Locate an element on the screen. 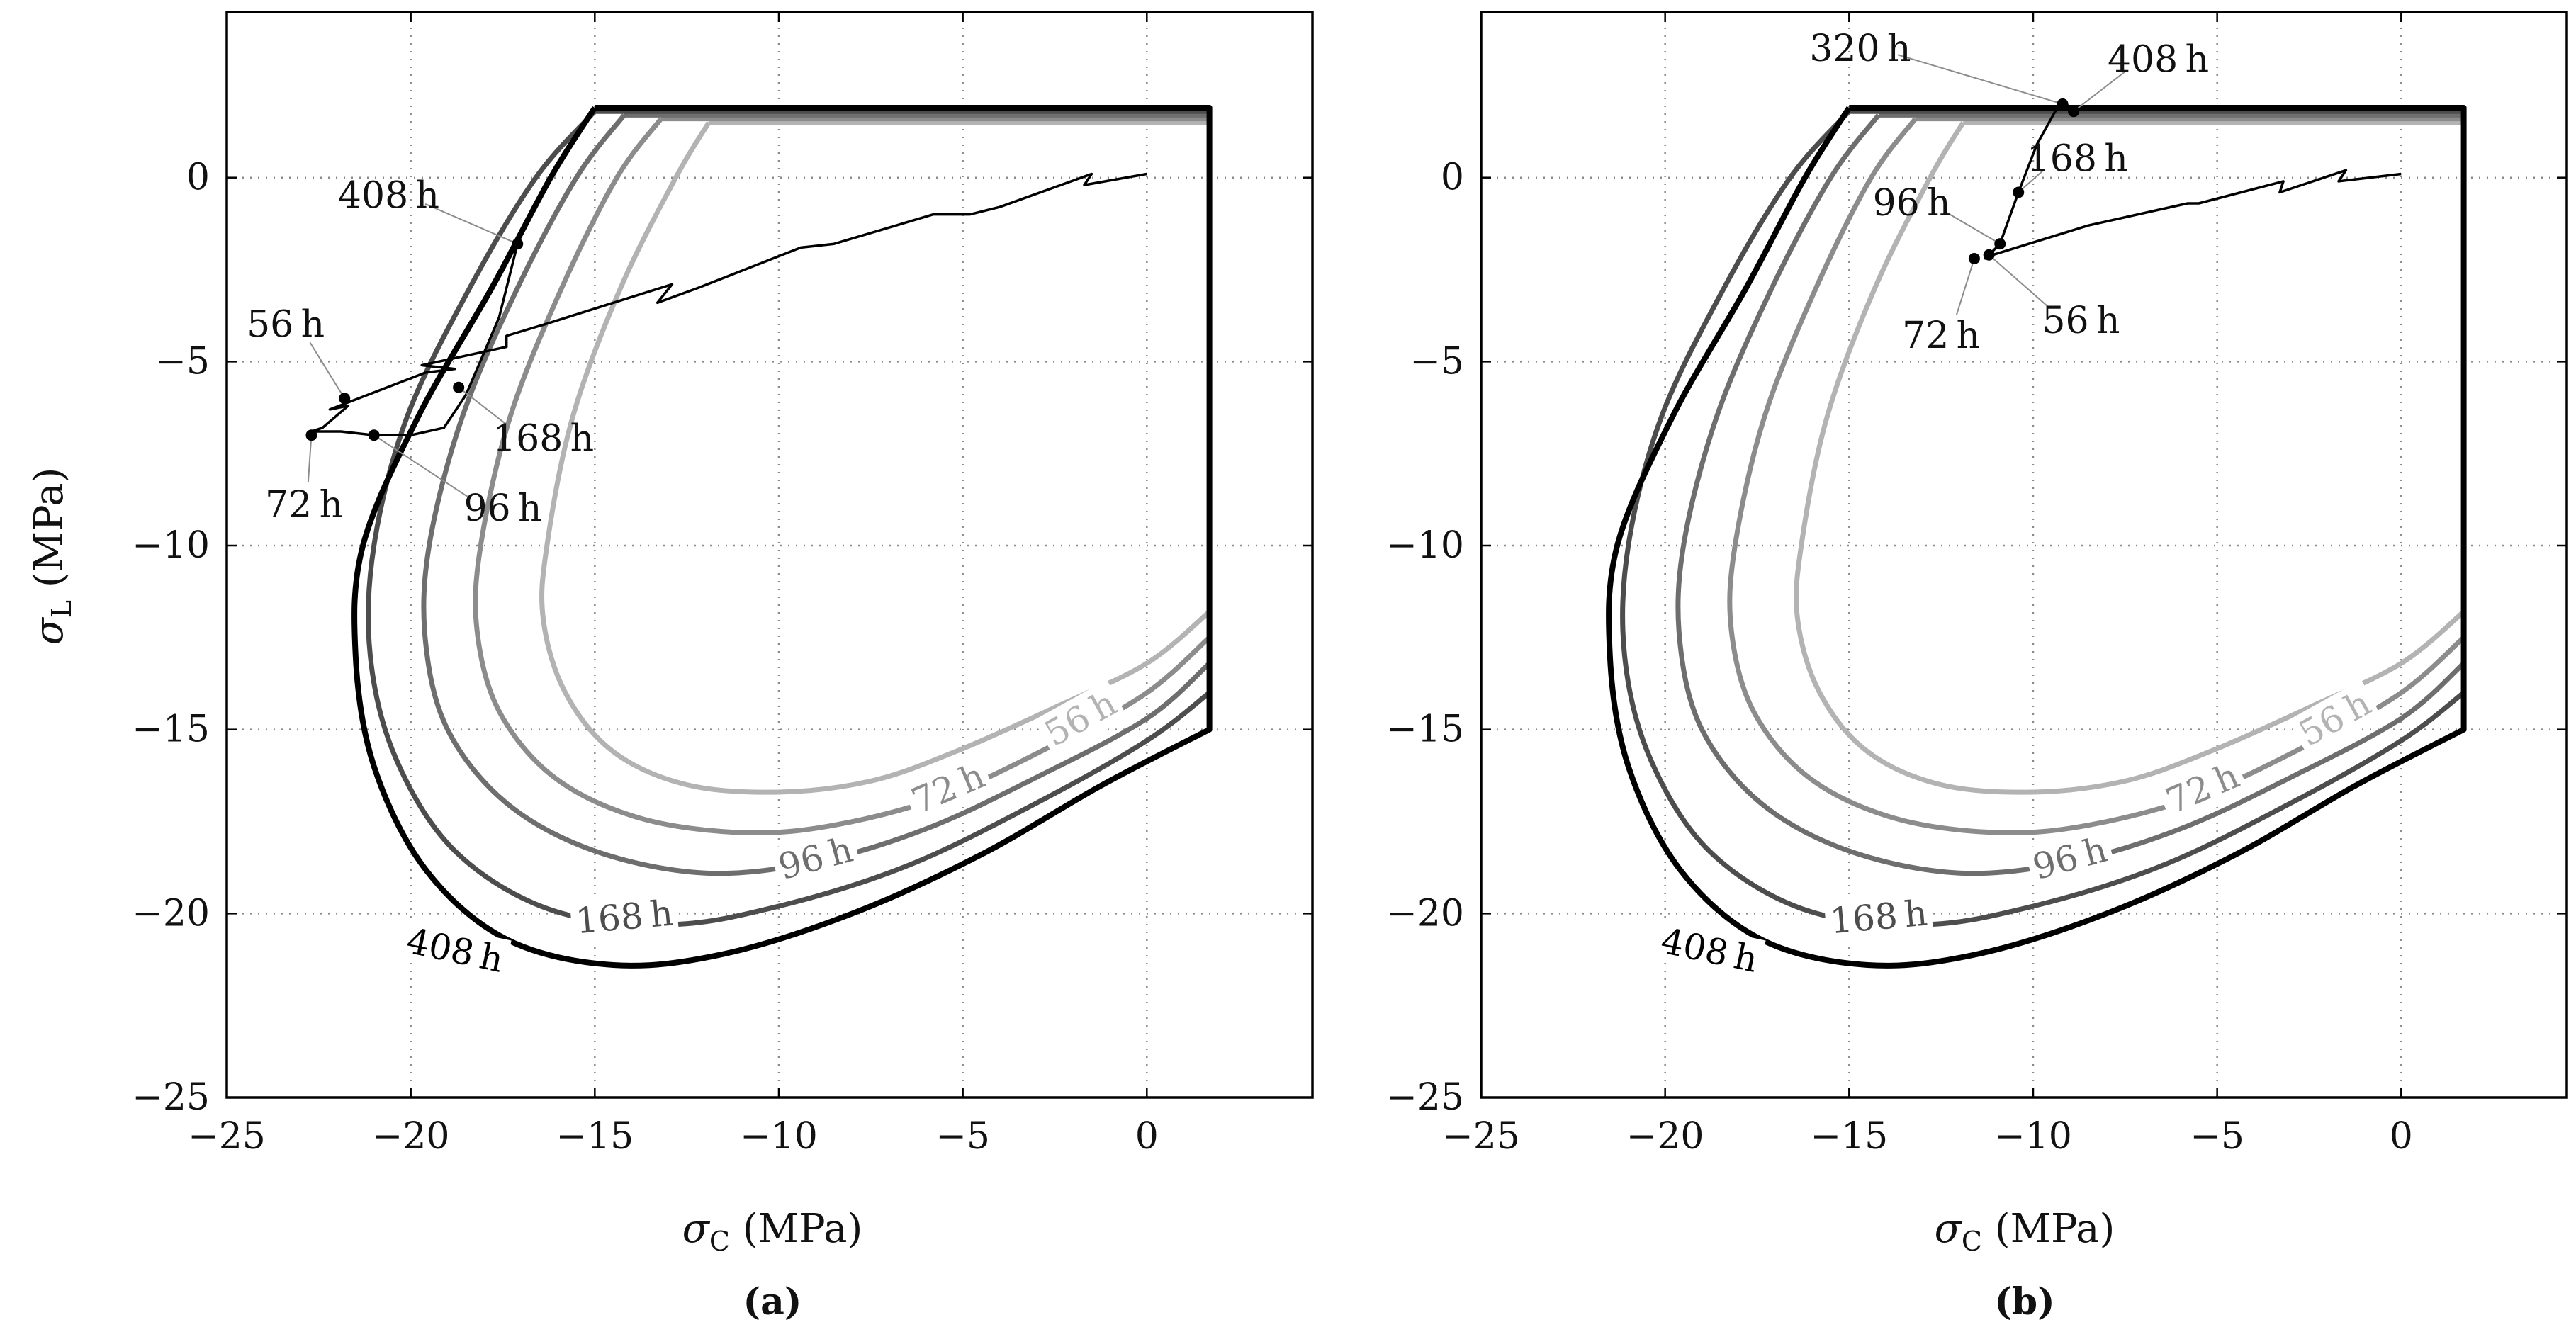  panel-b-x-axis-title: σC (MPa) is located at coordinates (2025, 1231).